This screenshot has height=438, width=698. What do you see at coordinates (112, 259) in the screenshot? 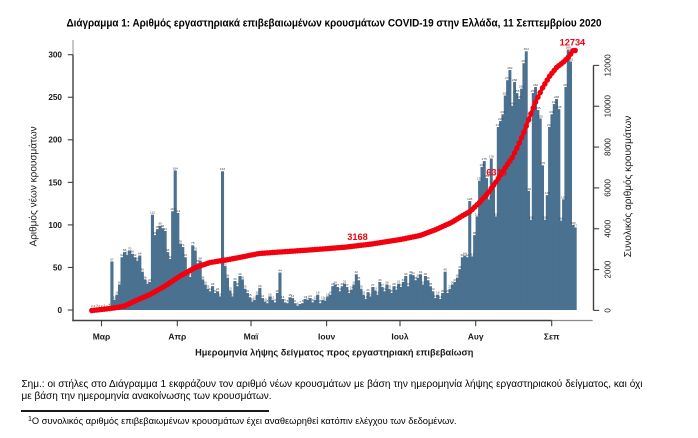
I see `svg-text: 57` at bounding box center [112, 259].